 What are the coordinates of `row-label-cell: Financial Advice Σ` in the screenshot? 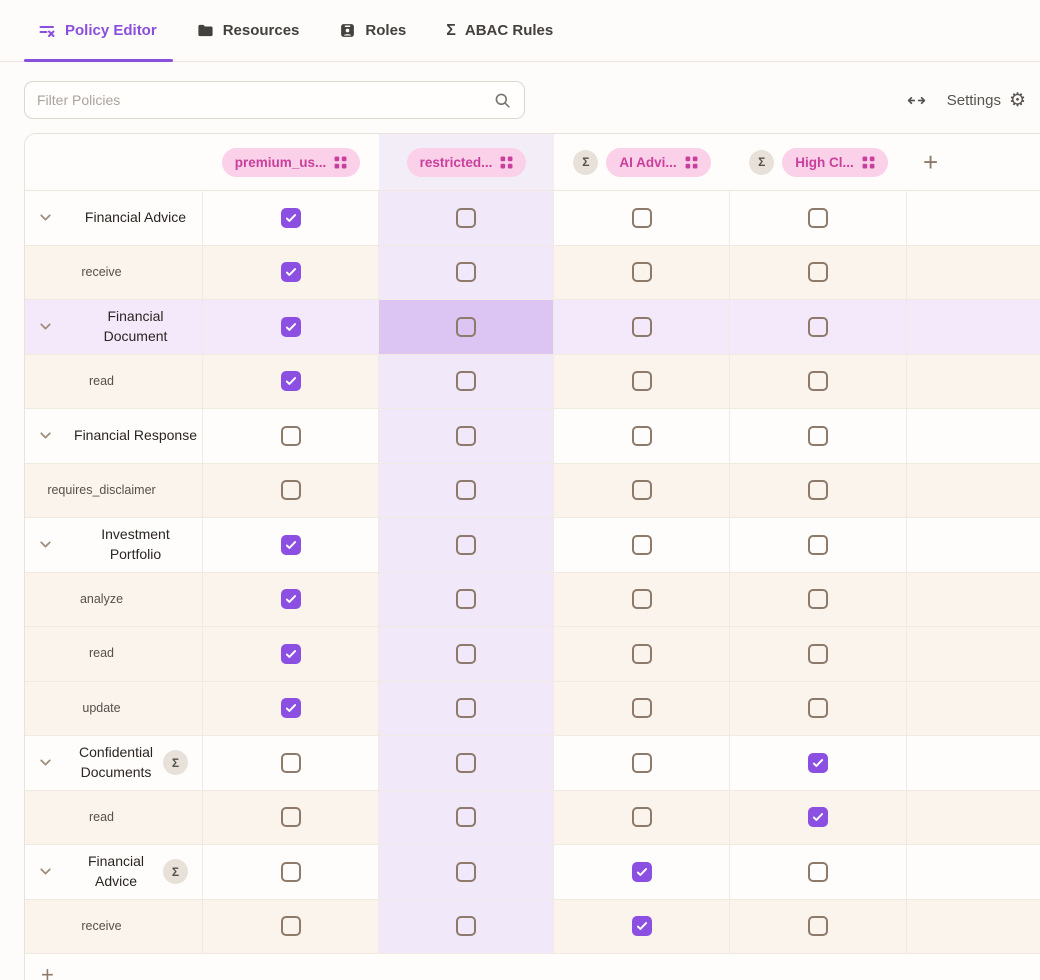 It's located at (114, 872).